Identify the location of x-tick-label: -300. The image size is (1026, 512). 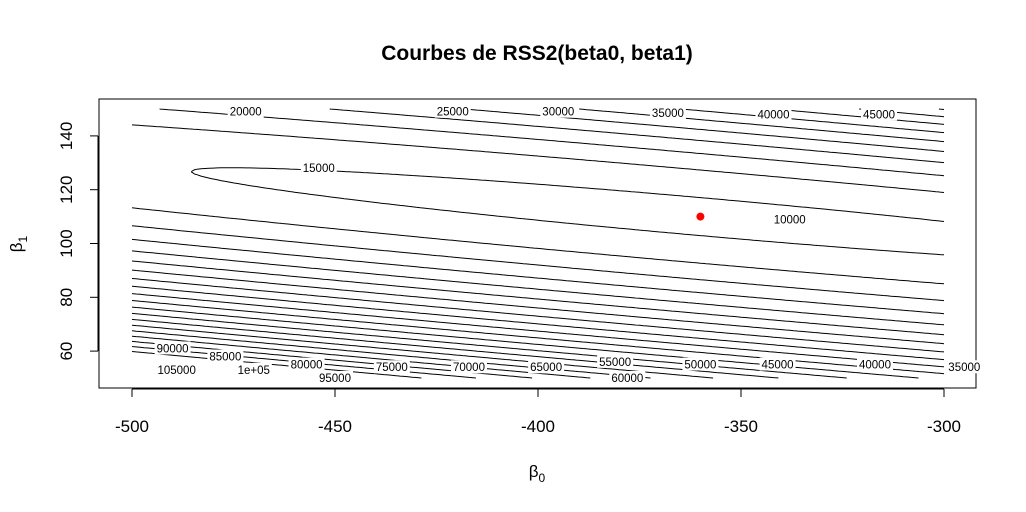
(944, 426).